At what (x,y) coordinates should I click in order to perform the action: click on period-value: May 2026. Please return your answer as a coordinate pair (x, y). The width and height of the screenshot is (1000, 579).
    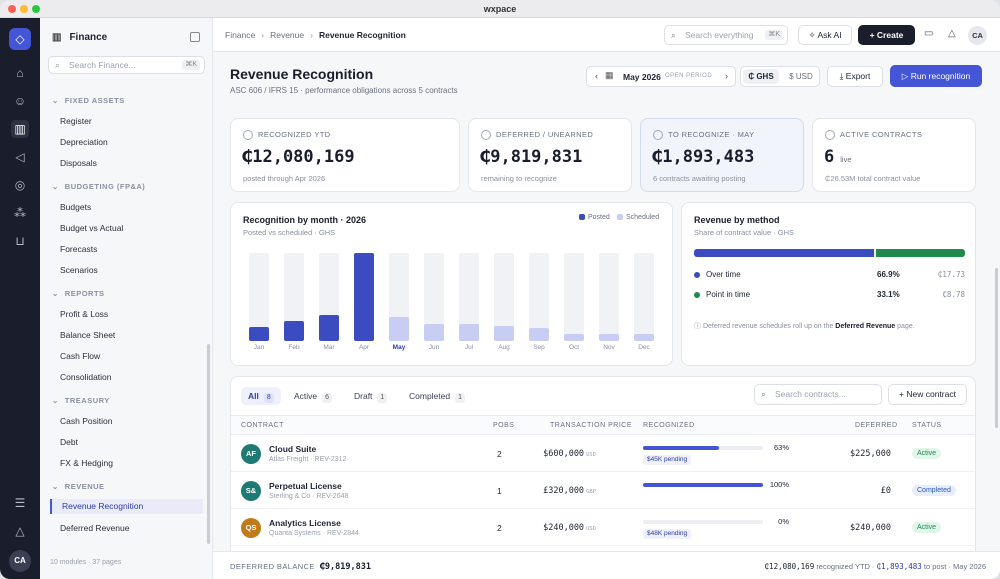
    Looking at the image, I should click on (642, 77).